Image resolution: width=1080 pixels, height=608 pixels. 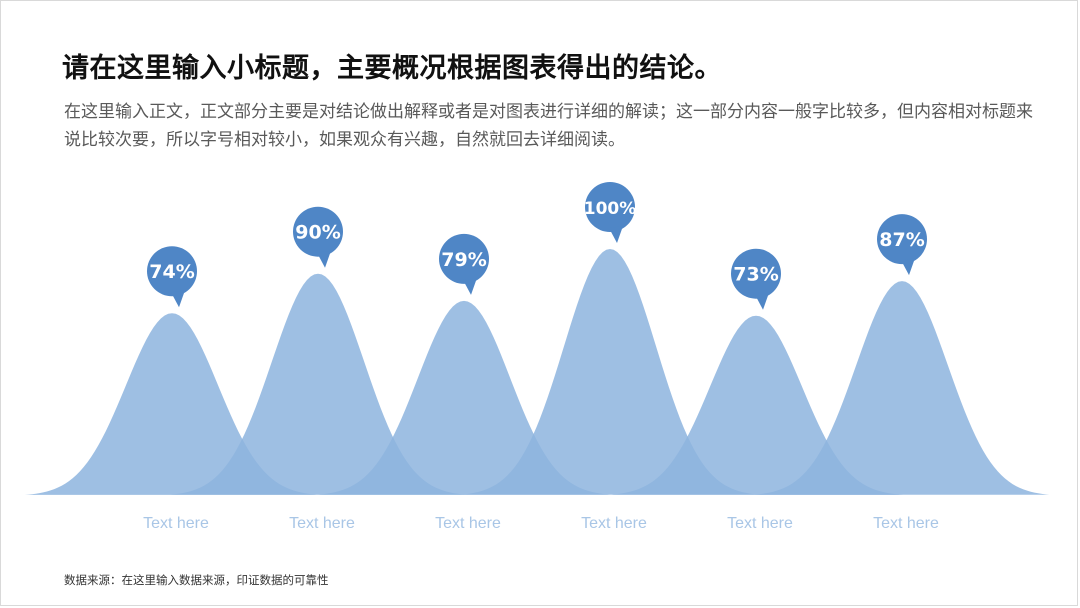 I want to click on slide-title: 请在这里输入小标题，主要概况根据图表得出的结论。, so click(x=392, y=68).